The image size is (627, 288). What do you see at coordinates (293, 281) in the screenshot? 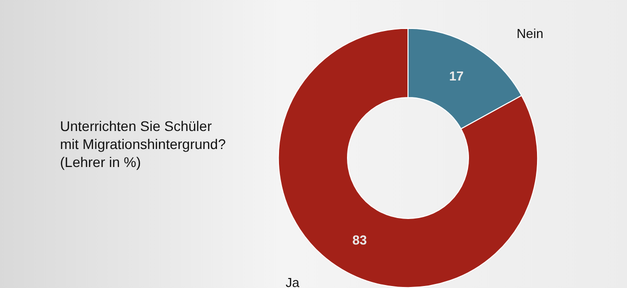
I see `slice-label: Ja` at bounding box center [293, 281].